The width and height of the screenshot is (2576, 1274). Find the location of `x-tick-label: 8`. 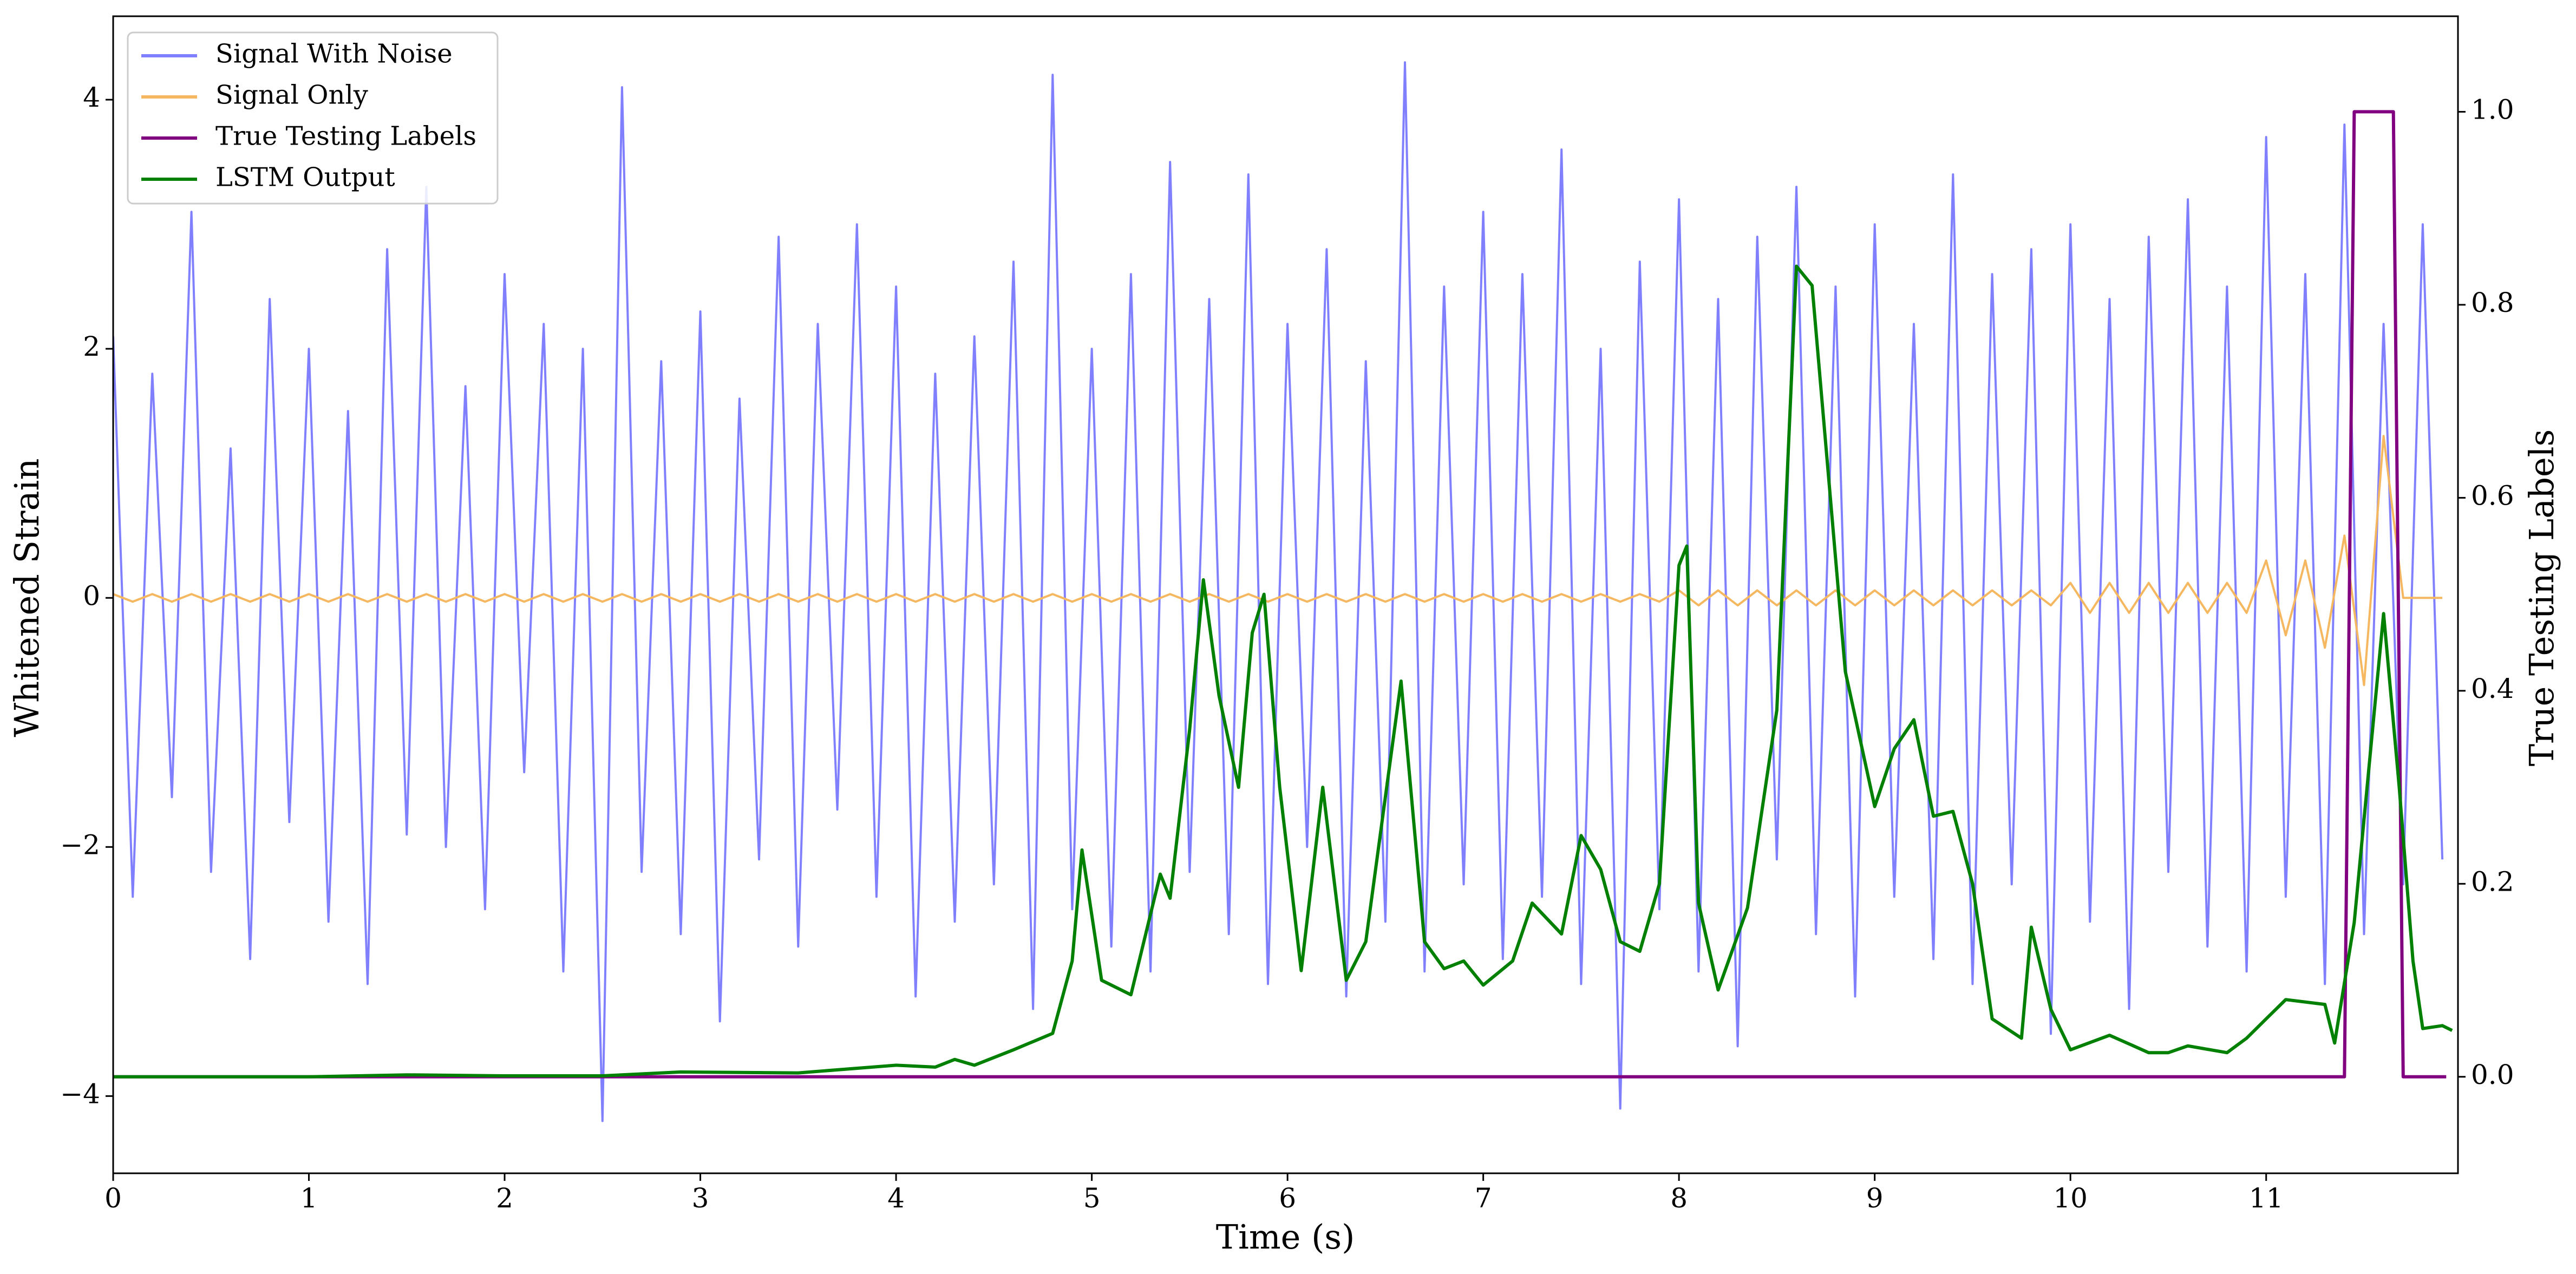

x-tick-label: 8 is located at coordinates (1679, 1198).